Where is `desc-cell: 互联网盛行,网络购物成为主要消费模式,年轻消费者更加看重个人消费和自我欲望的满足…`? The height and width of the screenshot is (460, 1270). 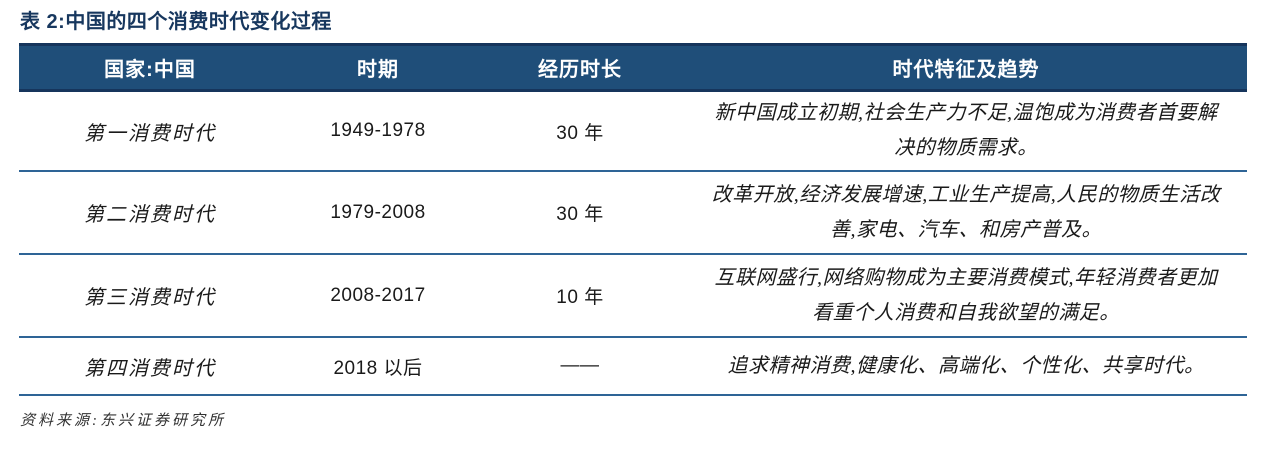
desc-cell: 互联网盛行,网络购物成为主要消费模式,年轻消费者更加看重个人消费和自我欲望的满足… is located at coordinates (966, 296).